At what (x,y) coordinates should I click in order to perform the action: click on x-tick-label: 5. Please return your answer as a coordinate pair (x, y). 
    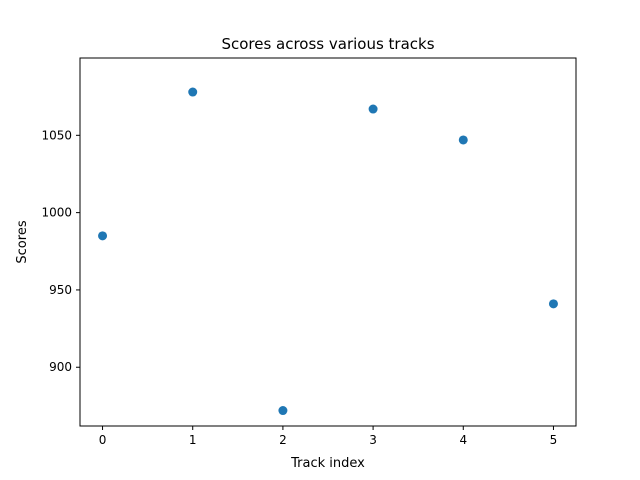
    Looking at the image, I should click on (554, 440).